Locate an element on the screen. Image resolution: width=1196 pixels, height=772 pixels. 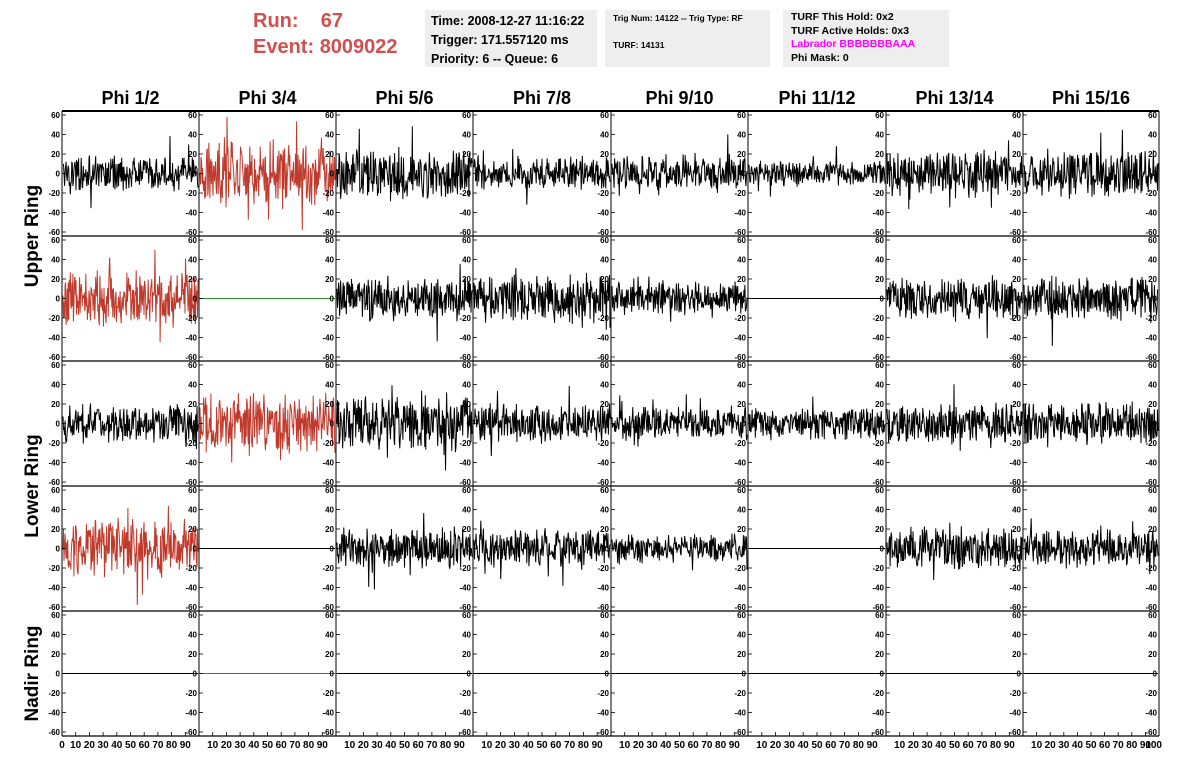
y-tick-label-left-r2--20: -20 is located at coordinates (54, 318).